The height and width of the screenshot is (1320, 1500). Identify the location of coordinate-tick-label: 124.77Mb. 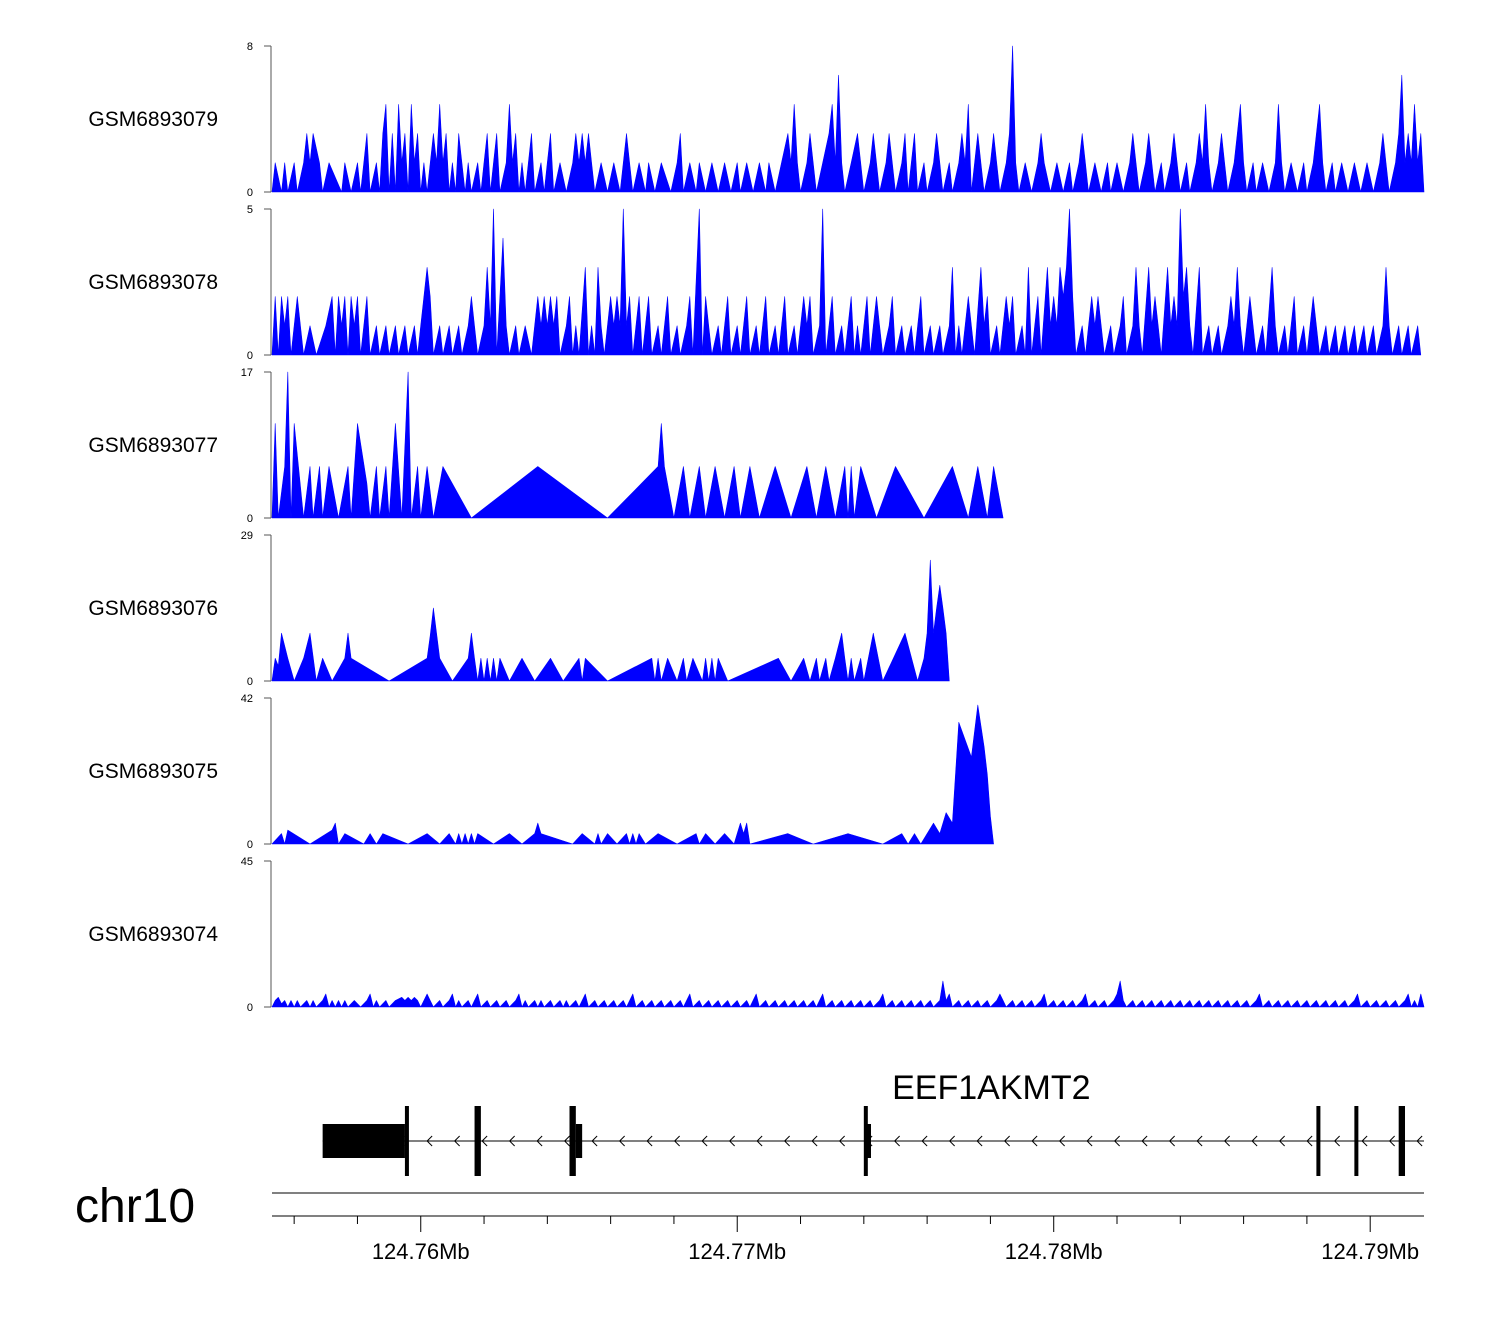
(737, 1251).